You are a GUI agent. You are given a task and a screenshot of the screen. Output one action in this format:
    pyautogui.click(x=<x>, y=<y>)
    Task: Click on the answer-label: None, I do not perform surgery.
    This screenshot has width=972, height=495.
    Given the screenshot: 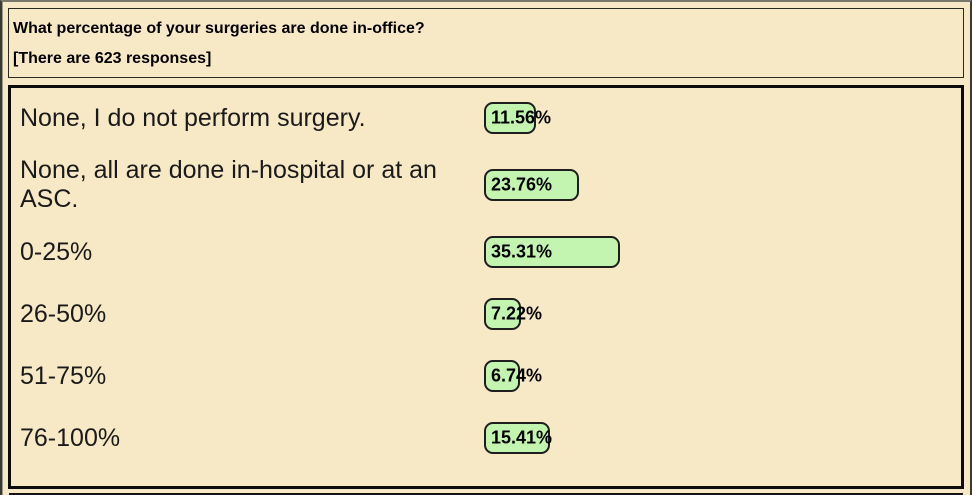 What is the action you would take?
    pyautogui.click(x=193, y=117)
    